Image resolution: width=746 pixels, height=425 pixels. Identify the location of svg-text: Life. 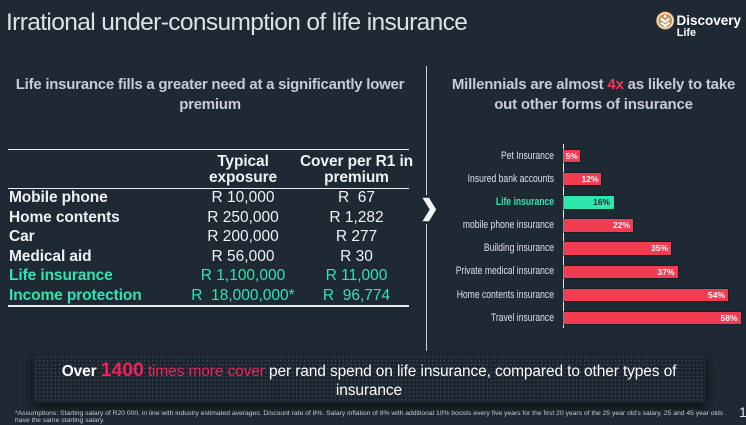
(686, 33).